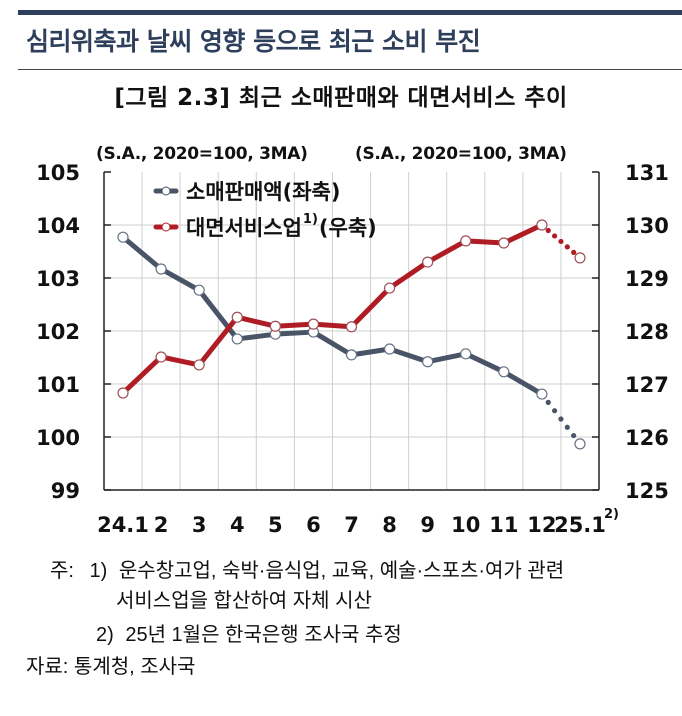 This screenshot has height=716, width=682. Describe the element at coordinates (98, 571) in the screenshot. I see `note-1-number: 1)` at that location.